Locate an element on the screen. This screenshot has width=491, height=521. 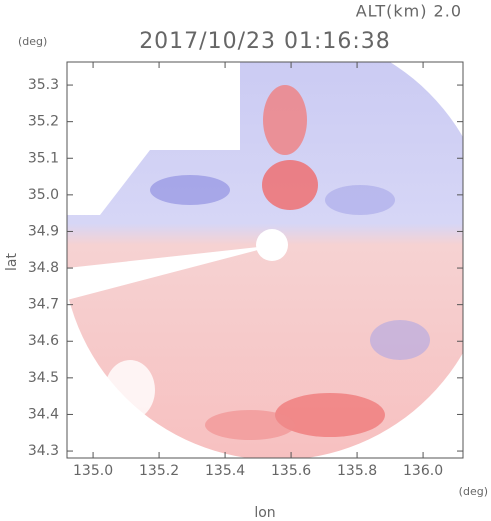
x-tick-label: 135.0 is located at coordinates (93, 471).